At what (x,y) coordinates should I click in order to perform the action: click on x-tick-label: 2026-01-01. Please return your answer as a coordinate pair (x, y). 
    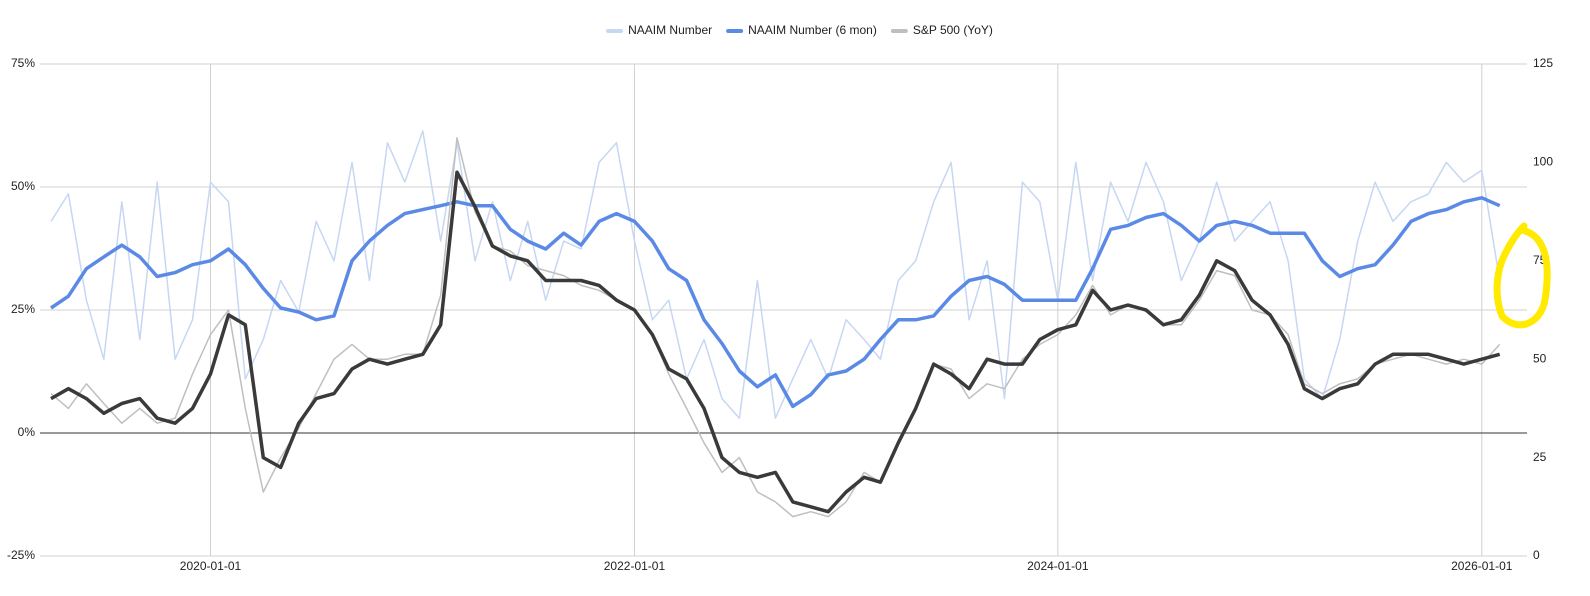
    Looking at the image, I should click on (1482, 566).